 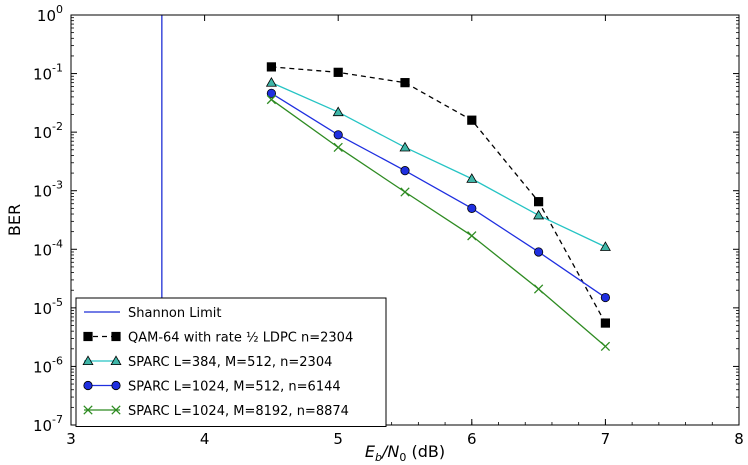 I want to click on series-4-point-3-stroke-b, so click(x=405, y=192).